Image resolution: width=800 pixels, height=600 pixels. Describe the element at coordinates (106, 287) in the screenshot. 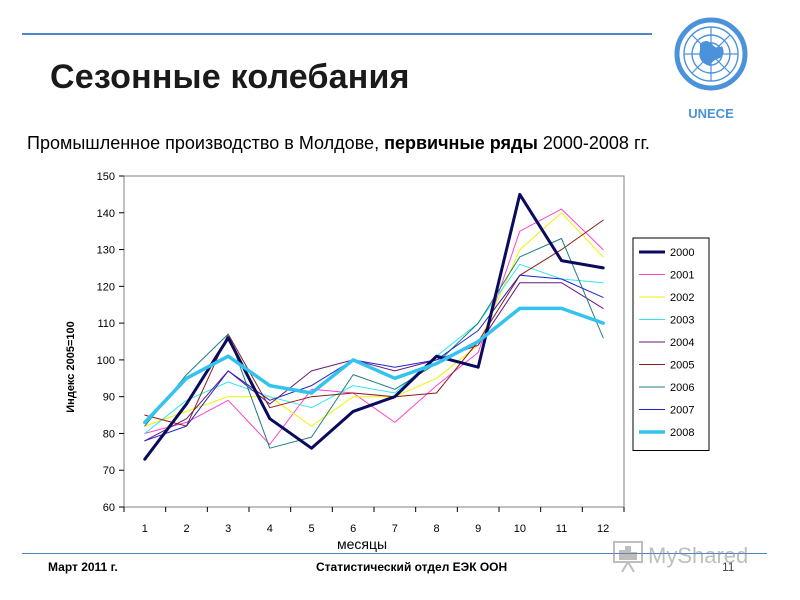

I see `y-tick-label: 120` at that location.